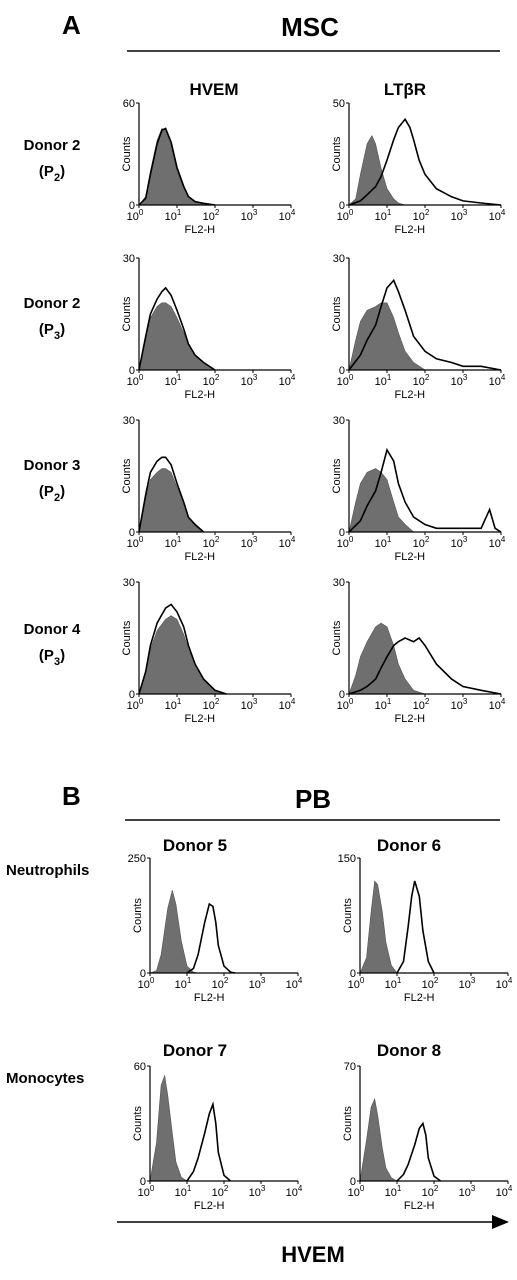  Describe the element at coordinates (195, 845) in the screenshot. I see `donor-title: Donor 5` at that location.